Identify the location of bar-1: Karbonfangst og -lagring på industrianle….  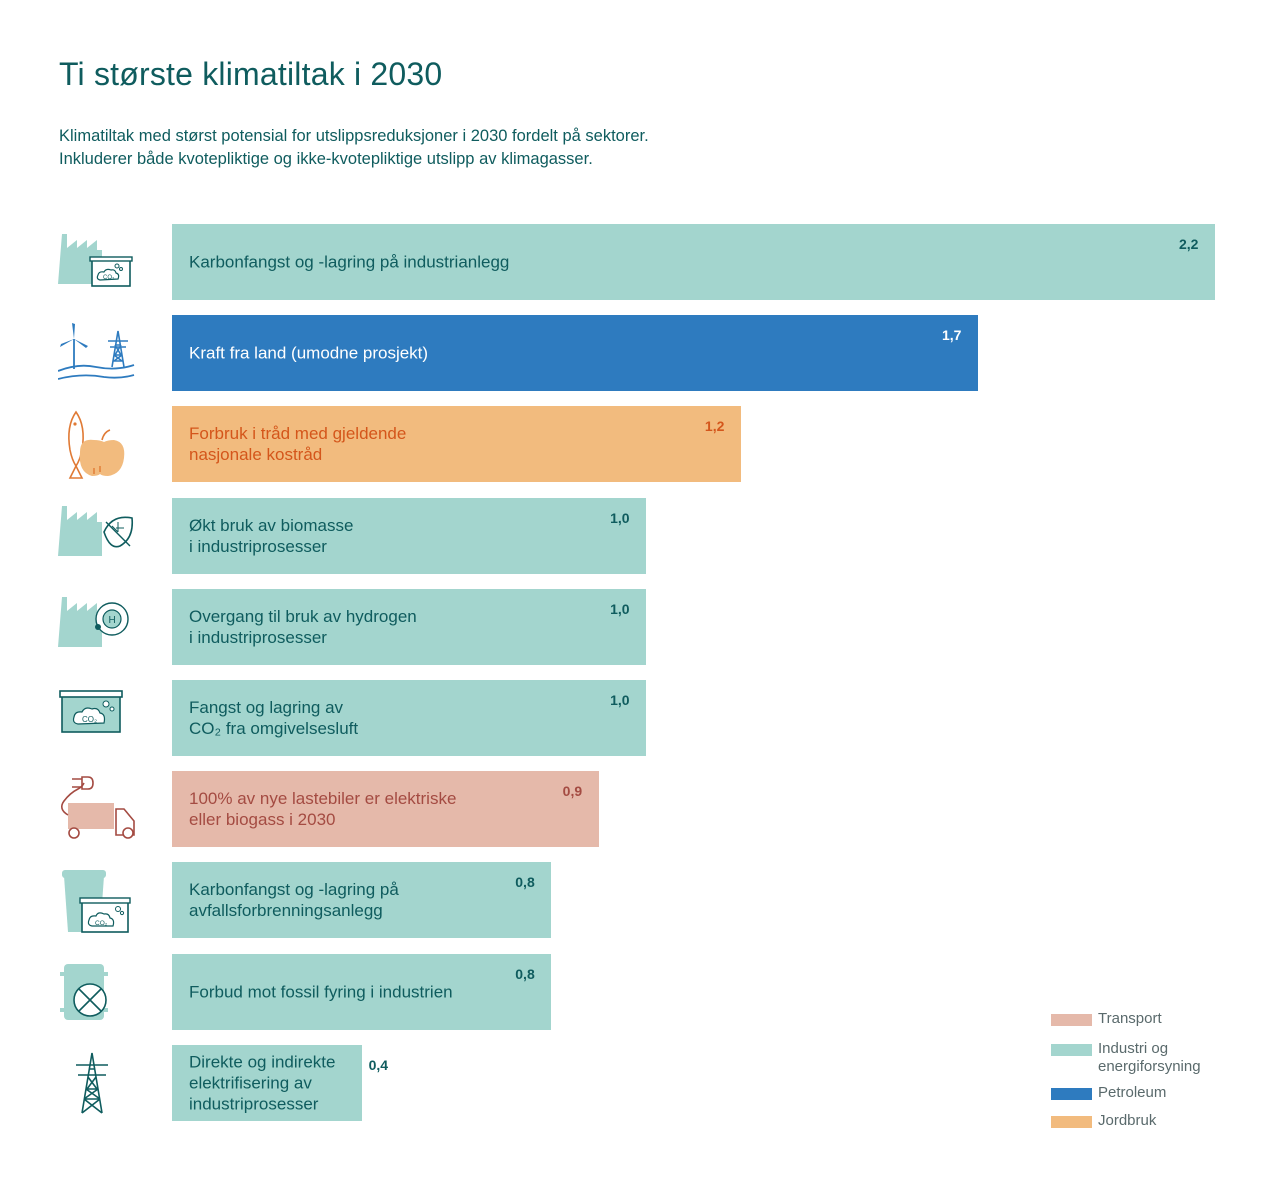
(693, 262).